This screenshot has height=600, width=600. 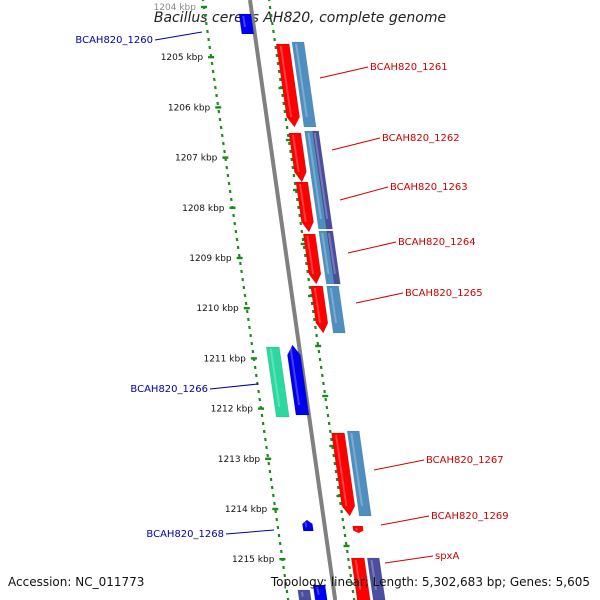 I want to click on scale-tick-label: 1207 kbp, so click(x=196, y=159).